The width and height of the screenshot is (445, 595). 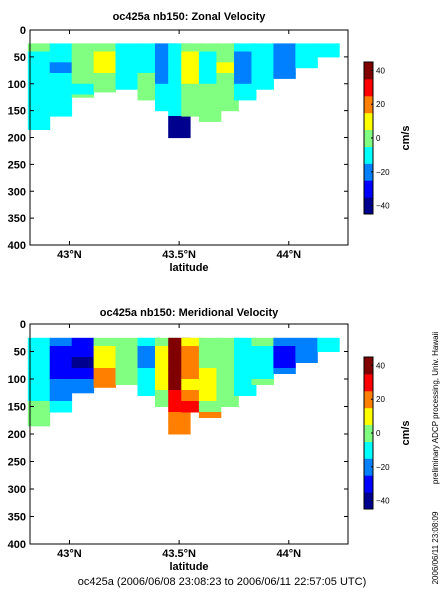 What do you see at coordinates (17, 165) in the screenshot?
I see `y-tick-label: 250` at bounding box center [17, 165].